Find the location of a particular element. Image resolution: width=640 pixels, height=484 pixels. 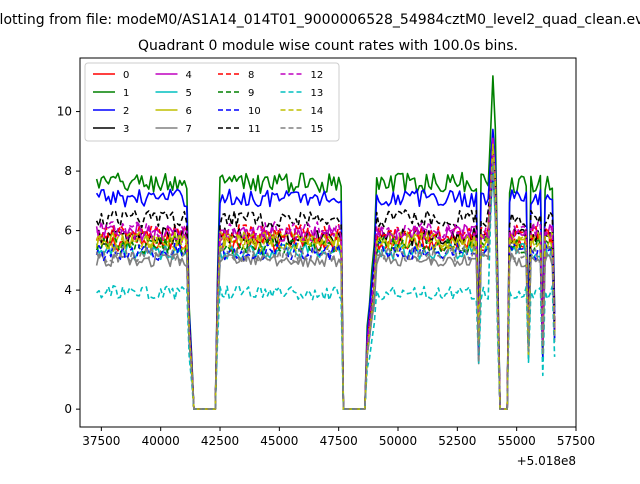

legend-label-11: 11 is located at coordinates (254, 129).